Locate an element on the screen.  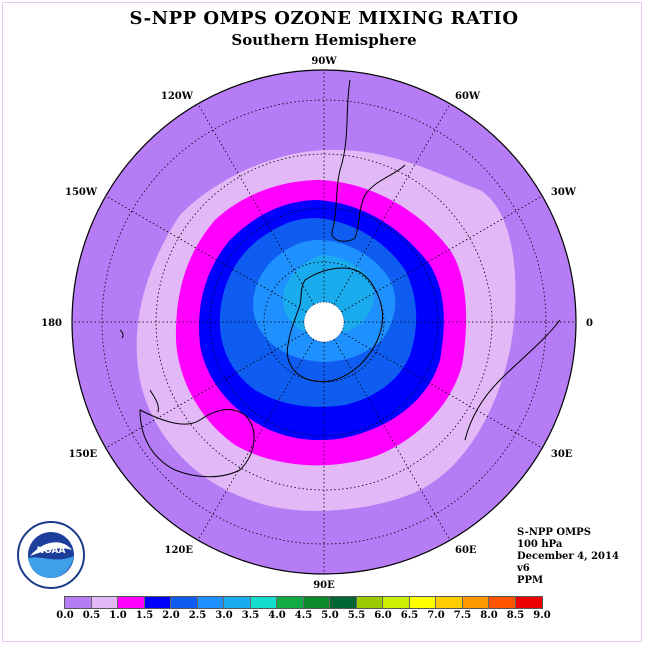
info-units: PPM is located at coordinates (530, 580).